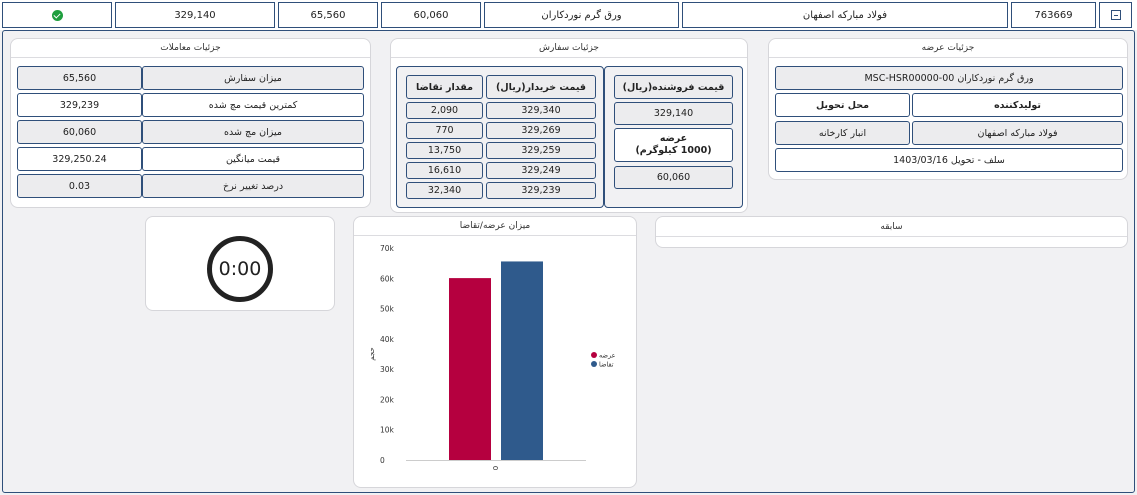  Describe the element at coordinates (387, 248) in the screenshot. I see `y-tick-label: 70k` at that location.